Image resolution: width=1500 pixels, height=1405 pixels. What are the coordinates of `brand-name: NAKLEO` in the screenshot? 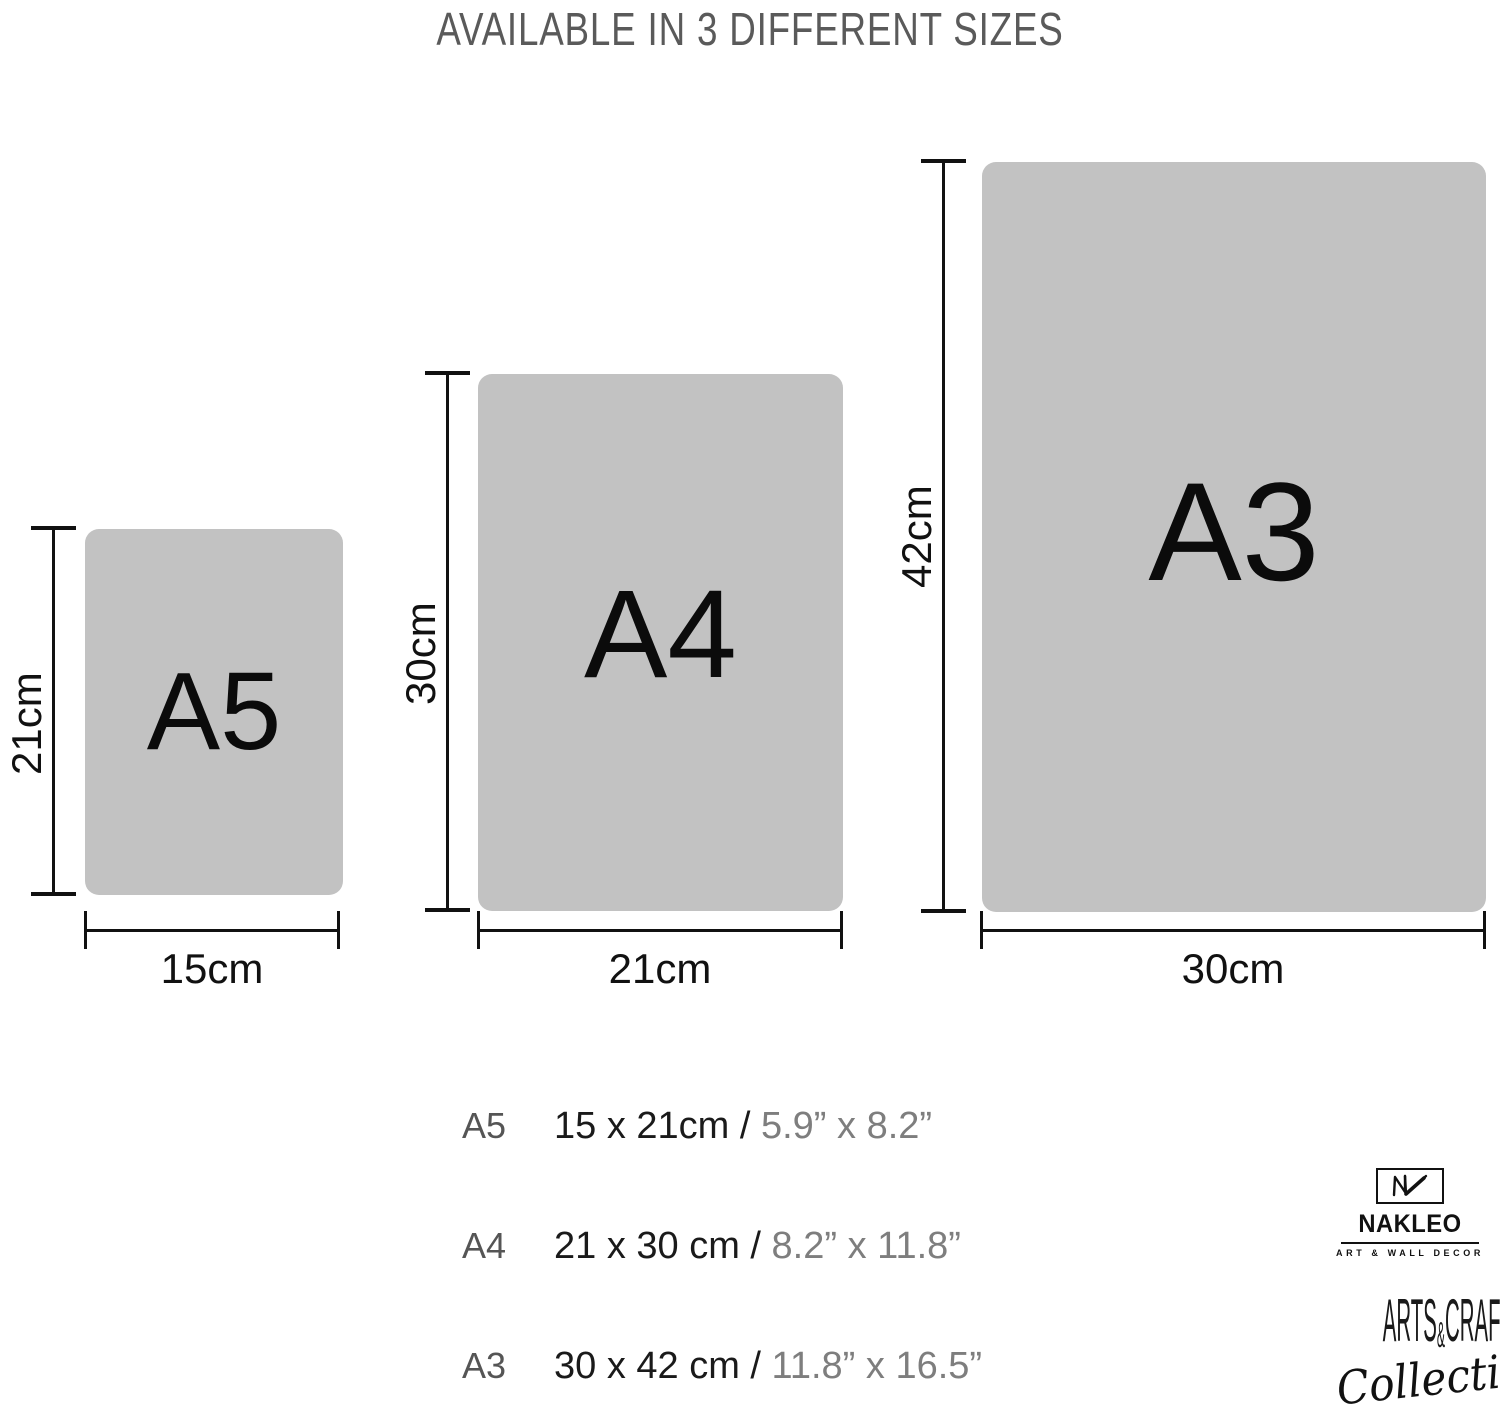 It's located at (1410, 1224).